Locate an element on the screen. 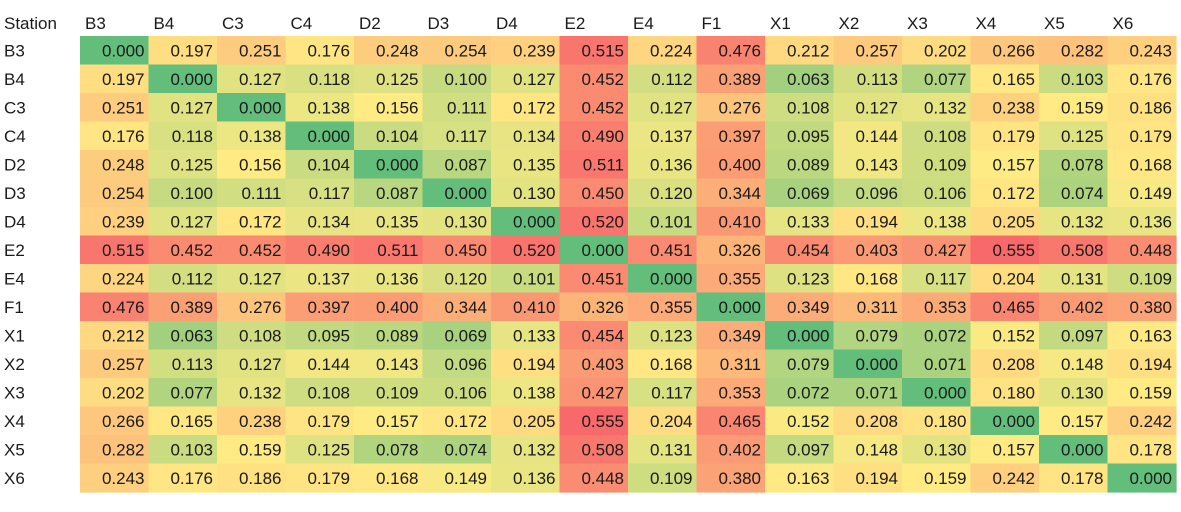 The width and height of the screenshot is (1181, 512). cell-value-label: 0.251 is located at coordinates (123, 107).